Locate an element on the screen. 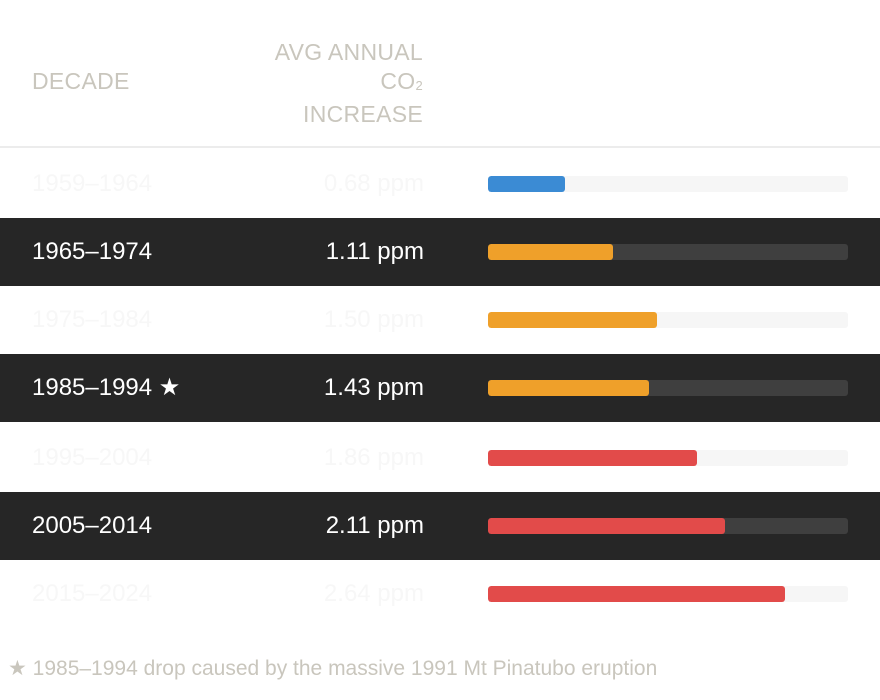 The height and width of the screenshot is (700, 880). value-header-subscript: 2 is located at coordinates (419, 85).